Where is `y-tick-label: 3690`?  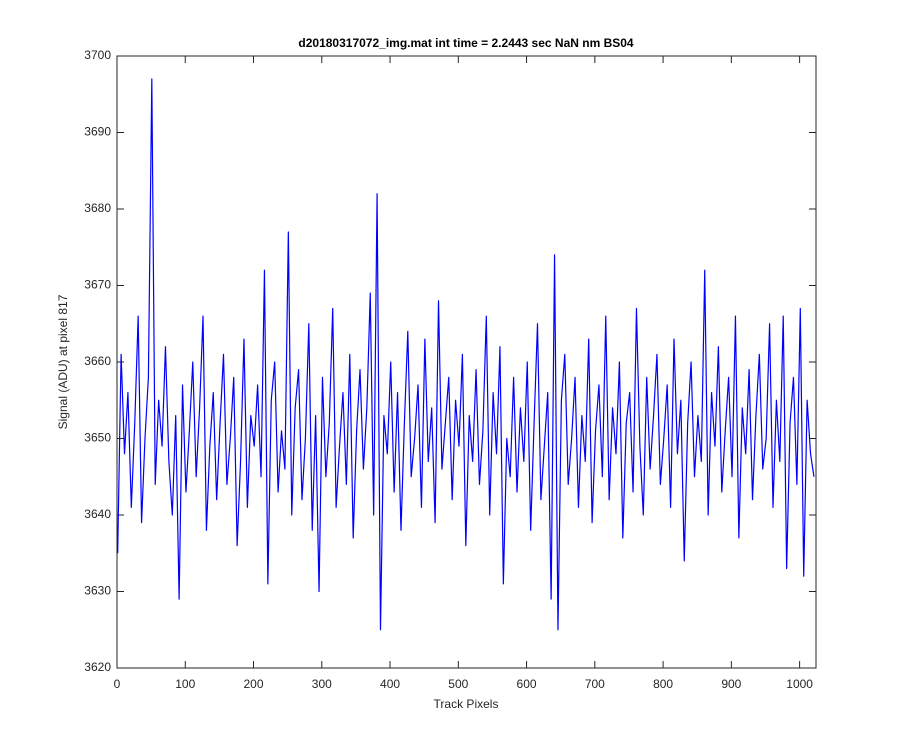
y-tick-label: 3690 is located at coordinates (97, 132).